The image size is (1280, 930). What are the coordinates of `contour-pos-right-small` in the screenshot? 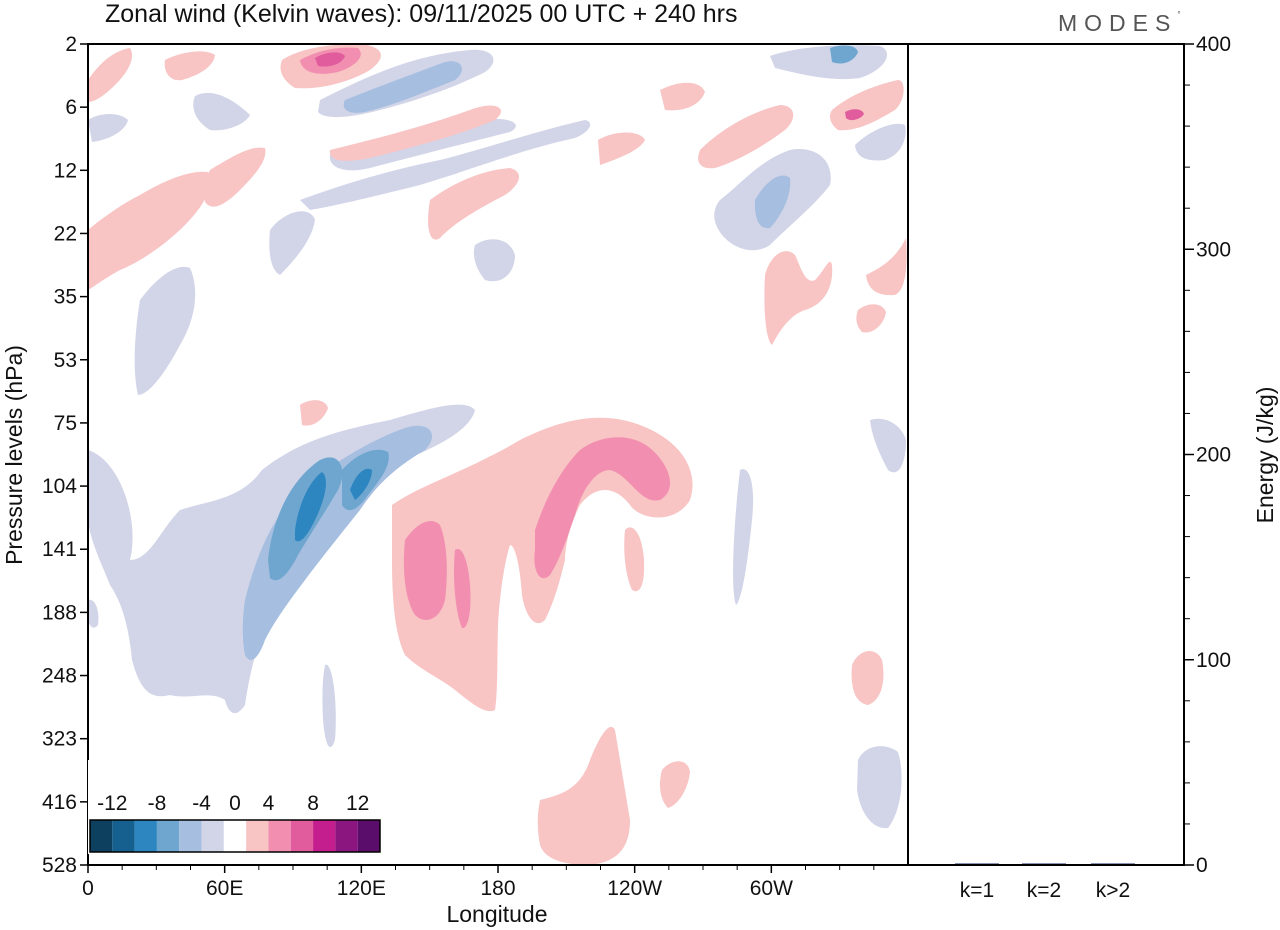 It's located at (871, 318).